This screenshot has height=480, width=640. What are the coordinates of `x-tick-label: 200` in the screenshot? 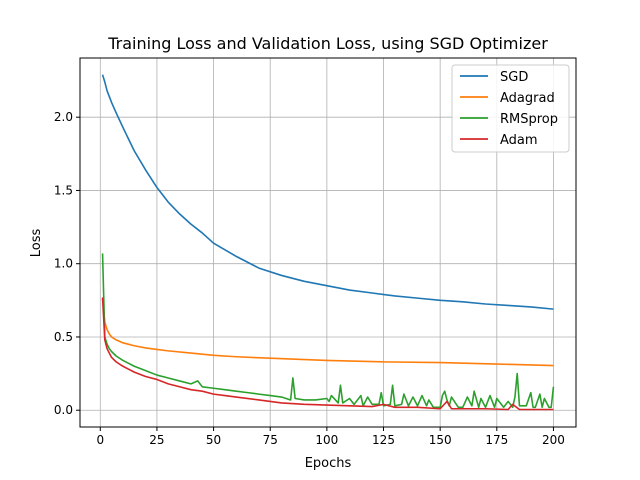 It's located at (553, 440).